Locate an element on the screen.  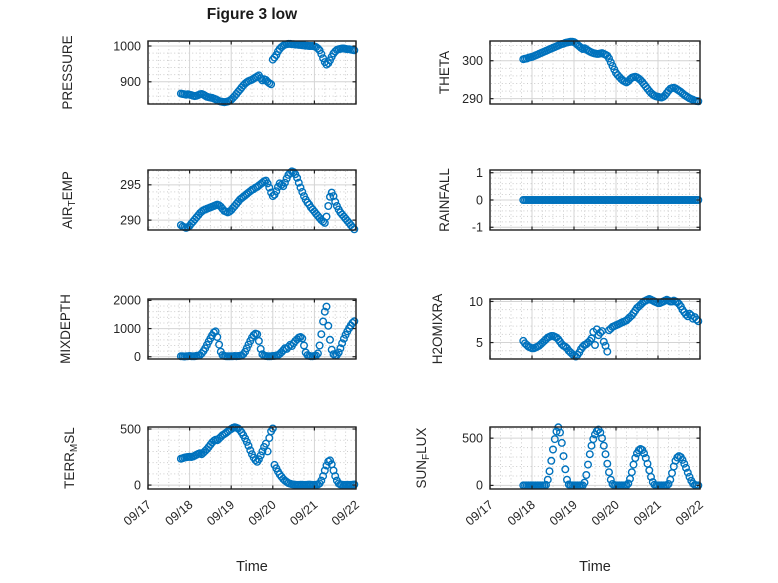
y-axis-label: AIRTEMP is located at coordinates (69, 200).